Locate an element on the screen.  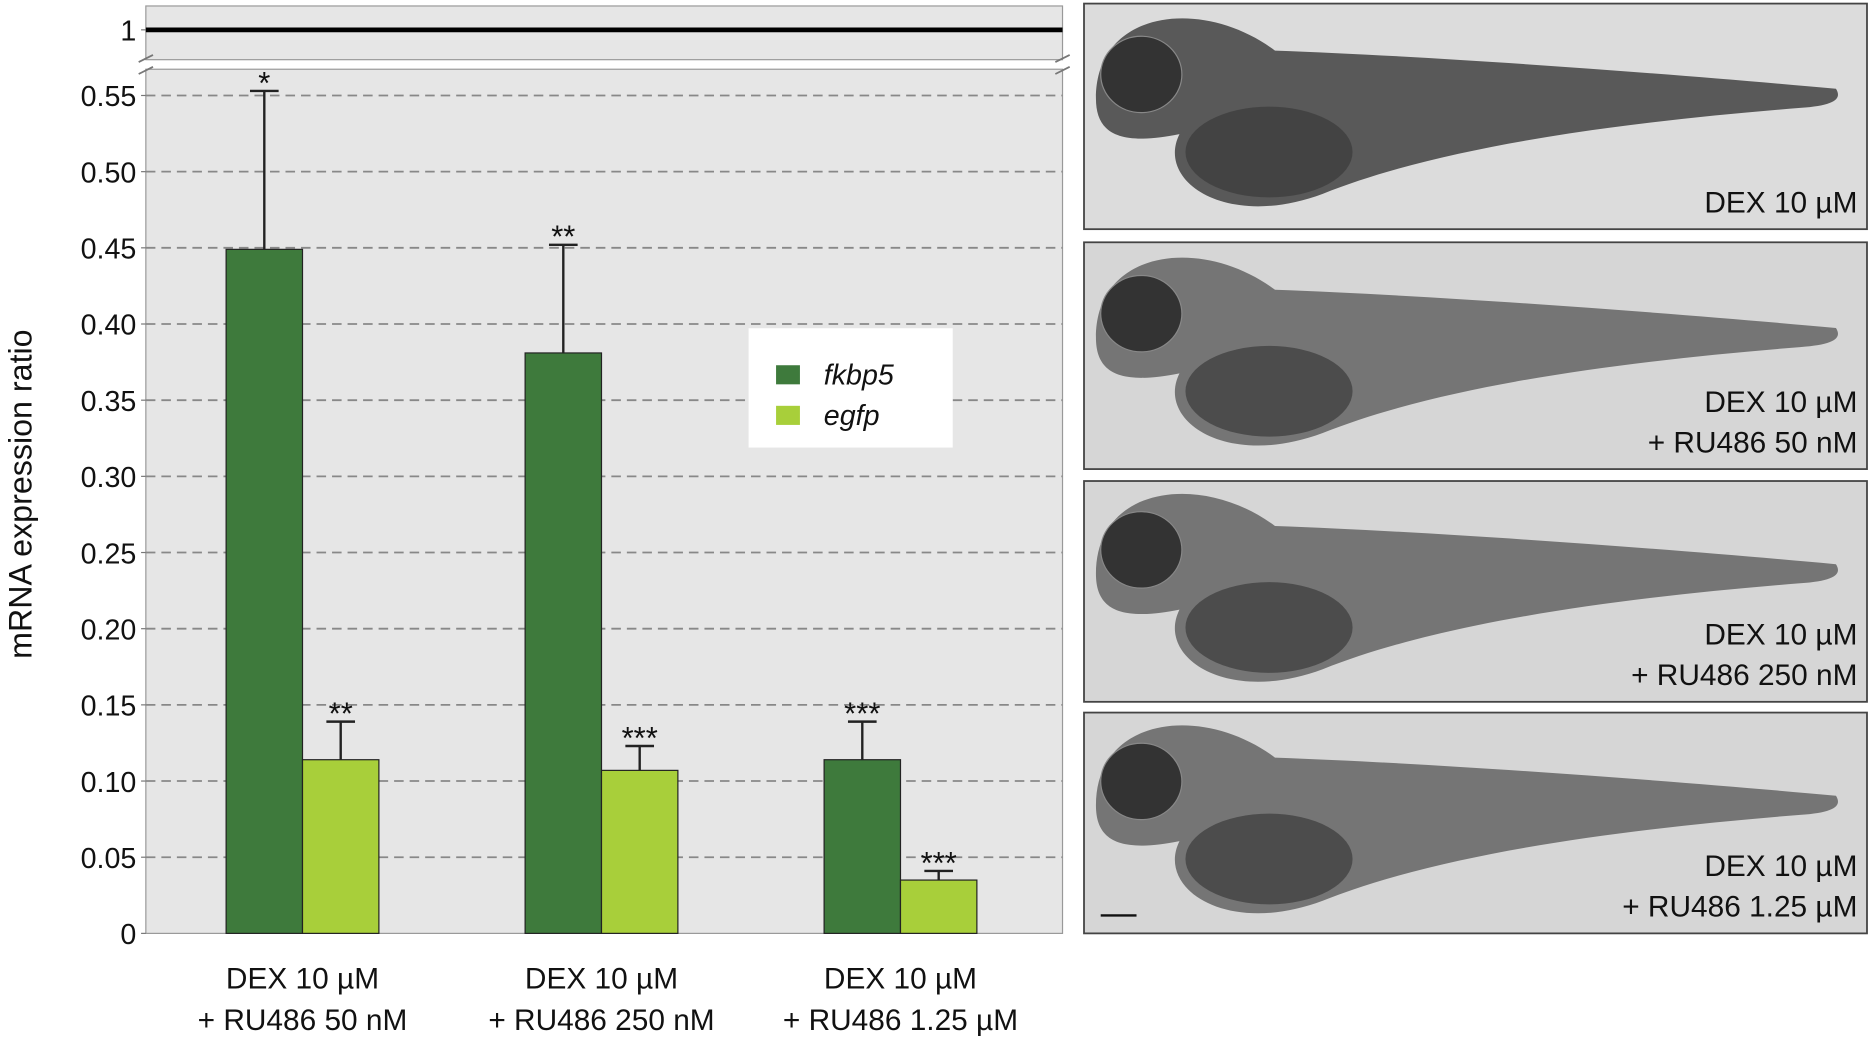
y-tick-label: 0.40 is located at coordinates (109, 326).